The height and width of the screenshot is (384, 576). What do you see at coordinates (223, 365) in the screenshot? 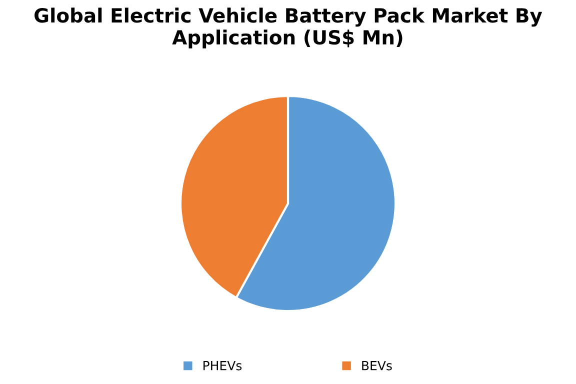
I see `legend-label: PHEVs` at bounding box center [223, 365].